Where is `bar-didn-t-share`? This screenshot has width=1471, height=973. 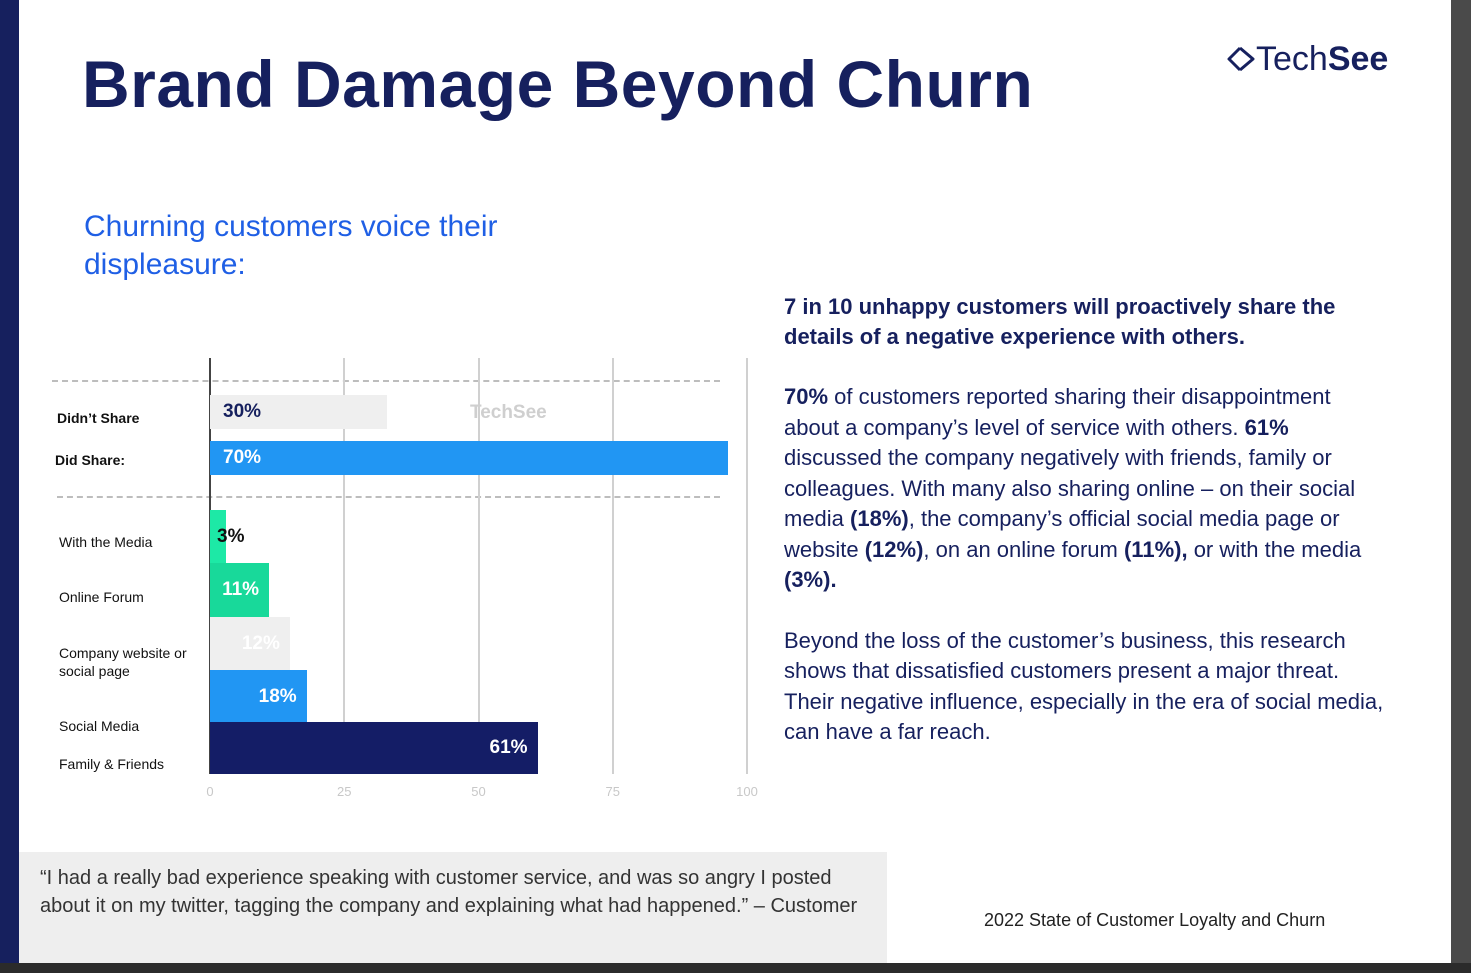 bar-didn-t-share is located at coordinates (299, 412).